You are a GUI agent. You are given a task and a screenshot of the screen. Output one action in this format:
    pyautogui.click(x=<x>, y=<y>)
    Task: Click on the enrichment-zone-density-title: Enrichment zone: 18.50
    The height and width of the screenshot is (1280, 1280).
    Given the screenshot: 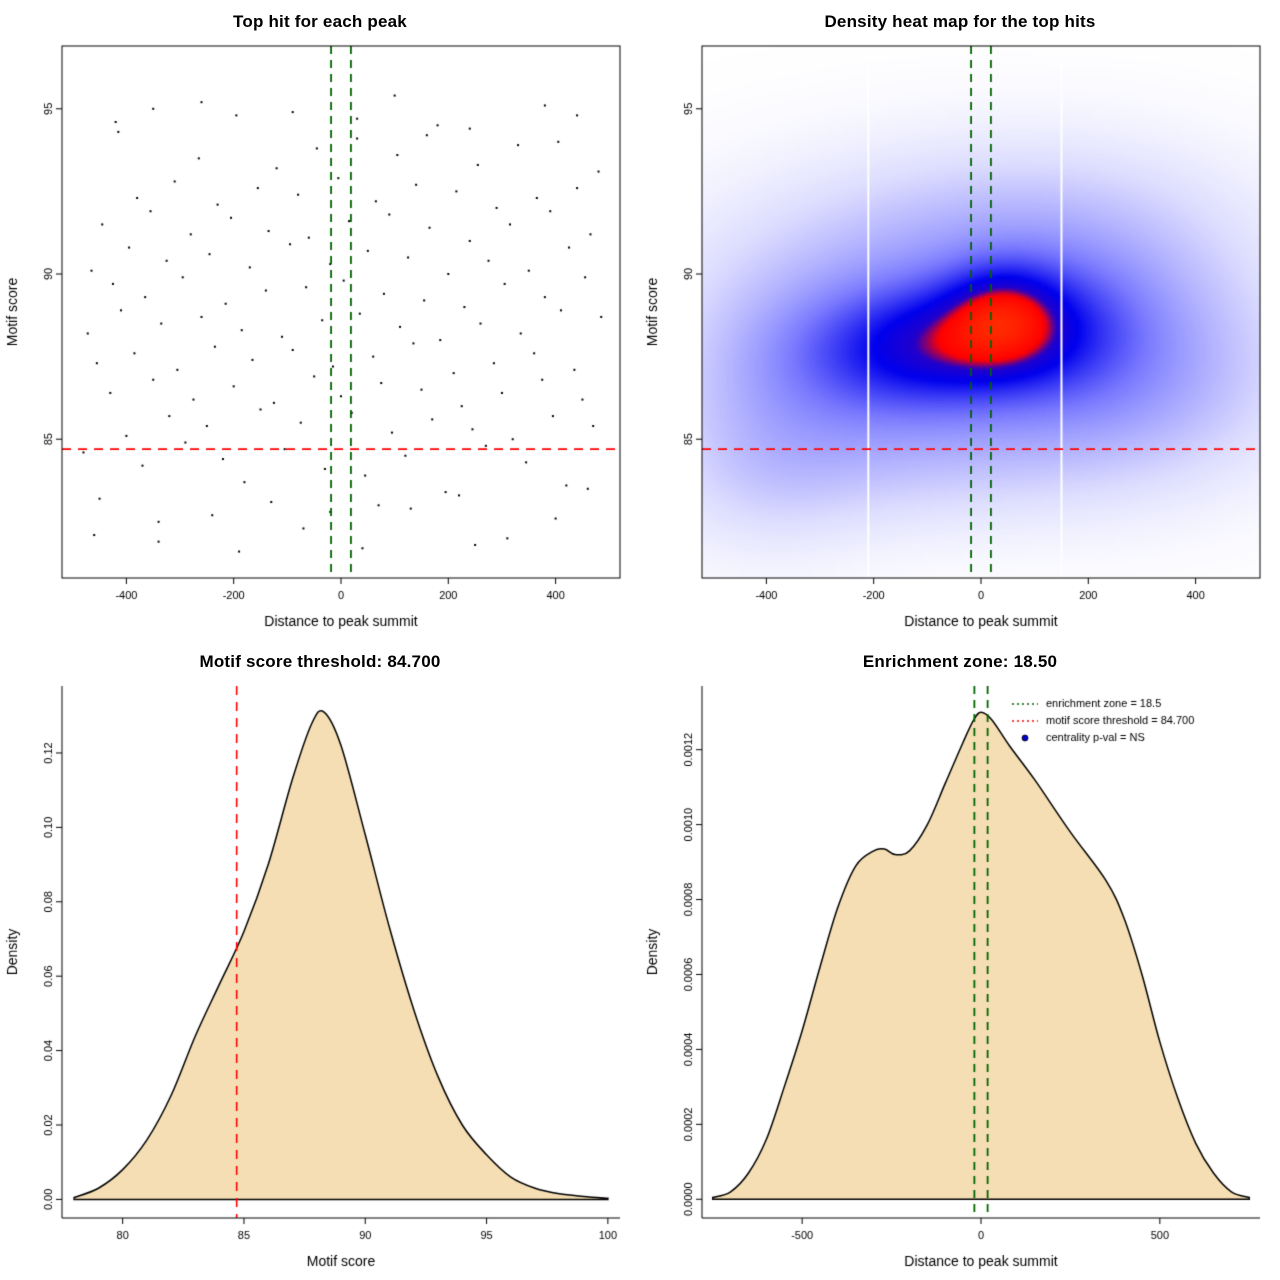 What is the action you would take?
    pyautogui.click(x=960, y=661)
    